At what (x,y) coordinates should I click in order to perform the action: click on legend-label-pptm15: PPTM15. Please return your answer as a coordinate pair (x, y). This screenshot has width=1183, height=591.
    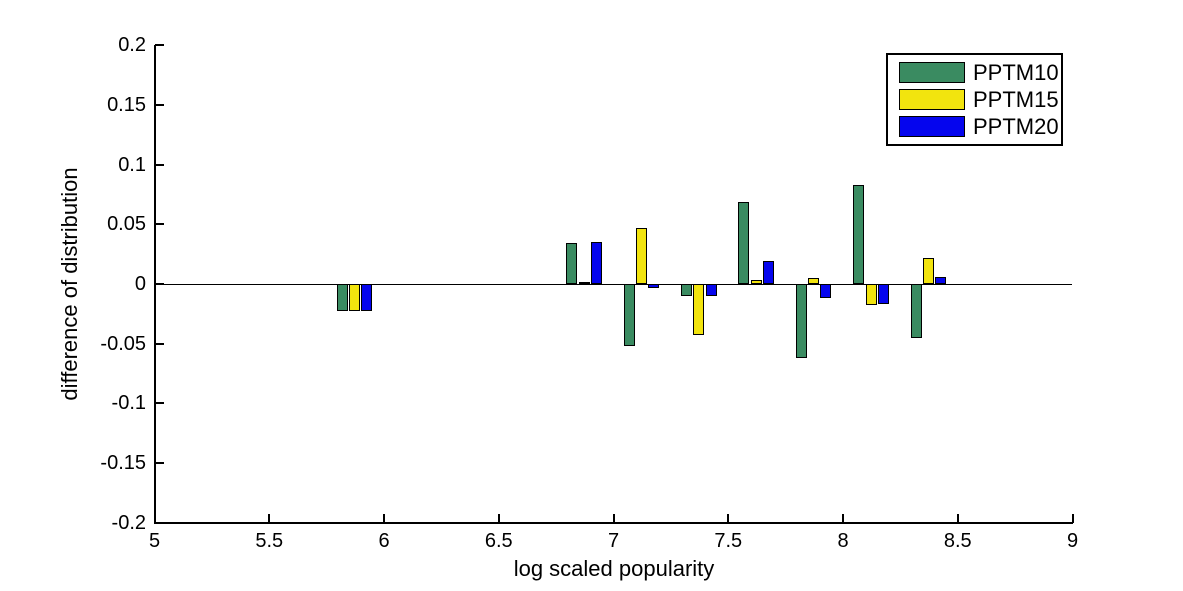
    Looking at the image, I should click on (1016, 99).